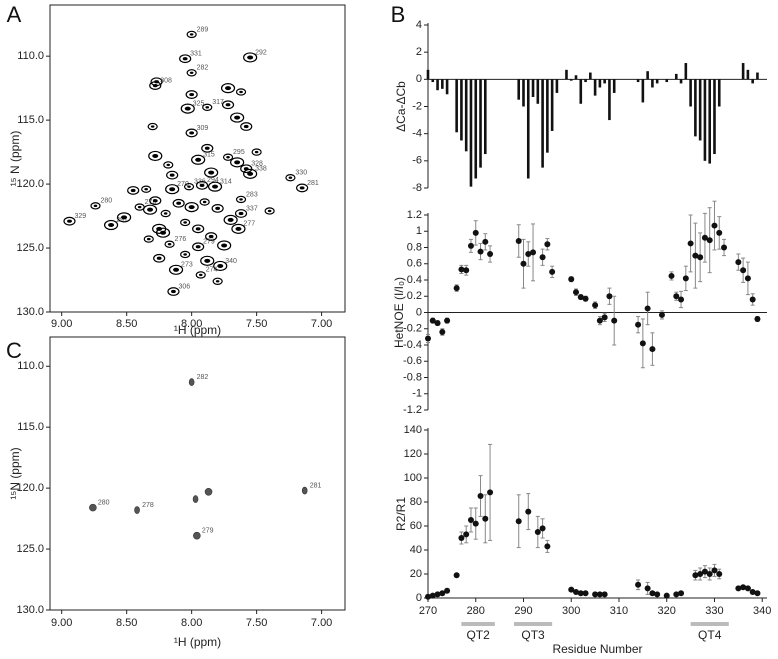  What do you see at coordinates (191, 324) in the screenshot?
I see `x-tick-label: 8.00` at bounding box center [191, 324].